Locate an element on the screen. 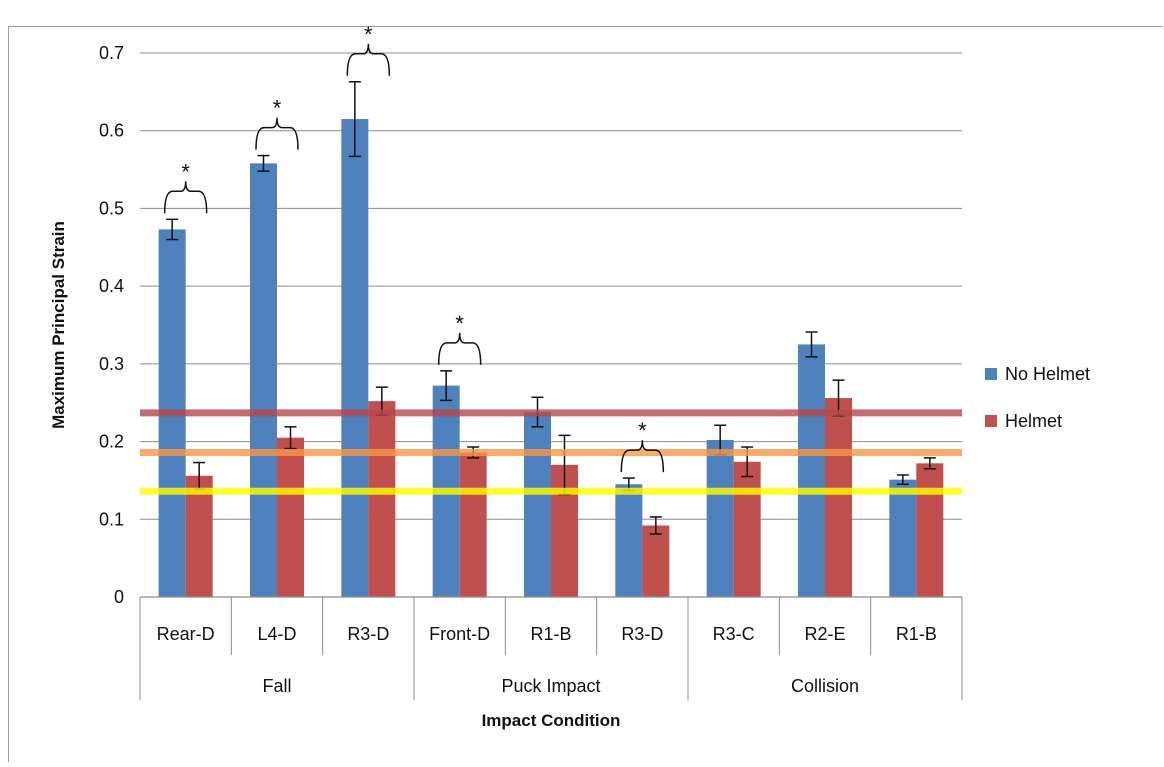 Image resolution: width=1164 pixels, height=767 pixels. y-tick-label: 0.6 is located at coordinates (111, 131).